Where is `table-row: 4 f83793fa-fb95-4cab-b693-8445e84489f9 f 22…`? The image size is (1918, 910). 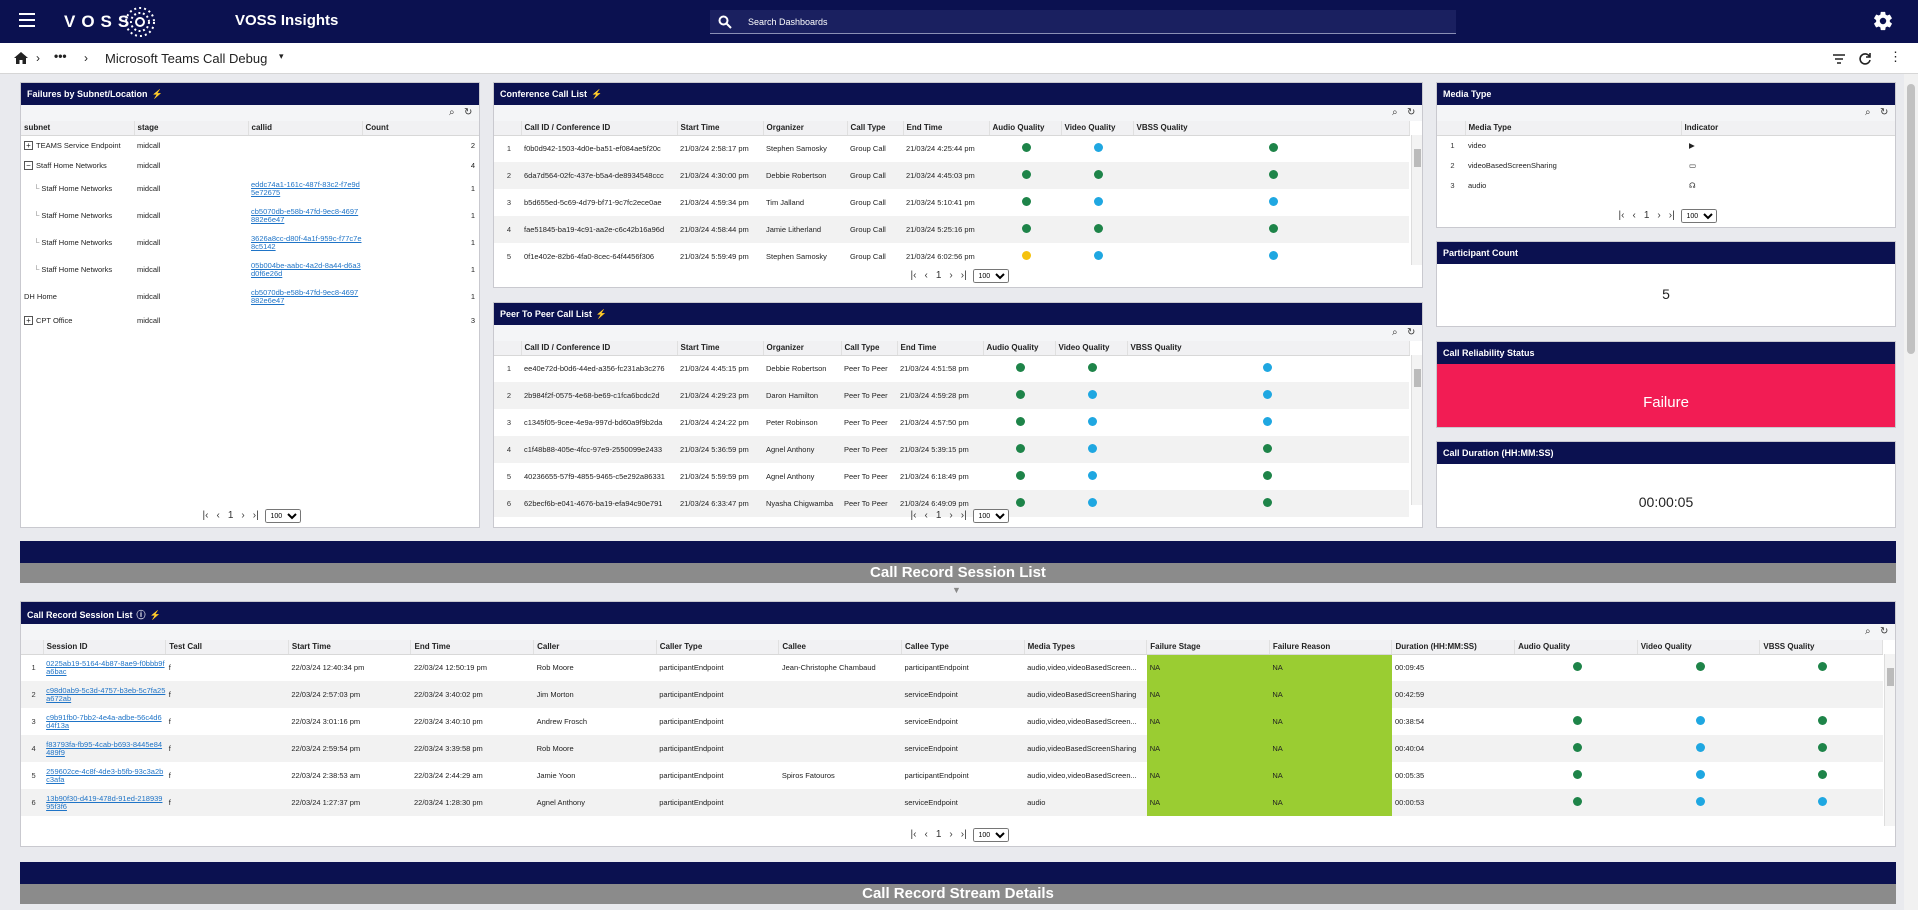
table-row: 4 f83793fa-fb95-4cab-b693-8445e84489f9 f 22… is located at coordinates (952, 748).